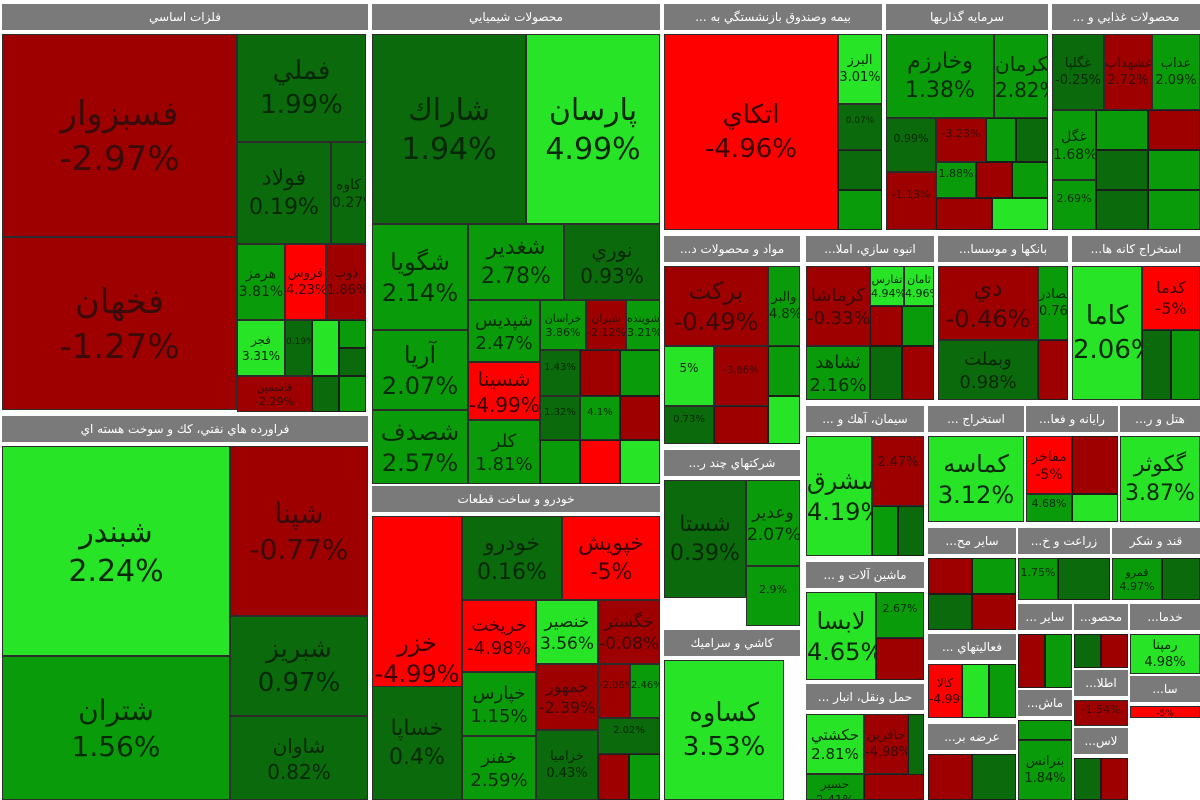  I want to click on stock-tile: -1.54%, so click(1101, 713).